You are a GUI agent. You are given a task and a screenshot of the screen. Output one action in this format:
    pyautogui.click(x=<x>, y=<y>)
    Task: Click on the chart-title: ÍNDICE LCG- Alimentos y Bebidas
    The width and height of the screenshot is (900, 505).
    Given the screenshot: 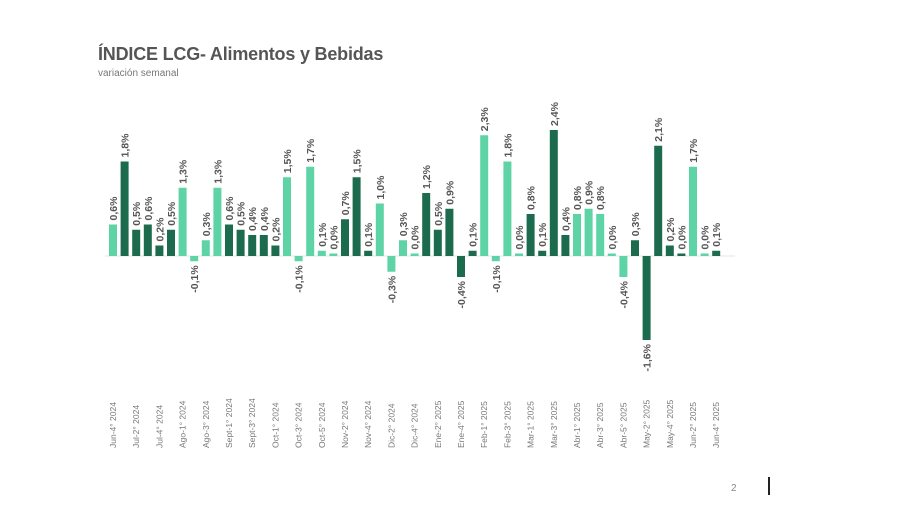 What is the action you would take?
    pyautogui.click(x=241, y=54)
    